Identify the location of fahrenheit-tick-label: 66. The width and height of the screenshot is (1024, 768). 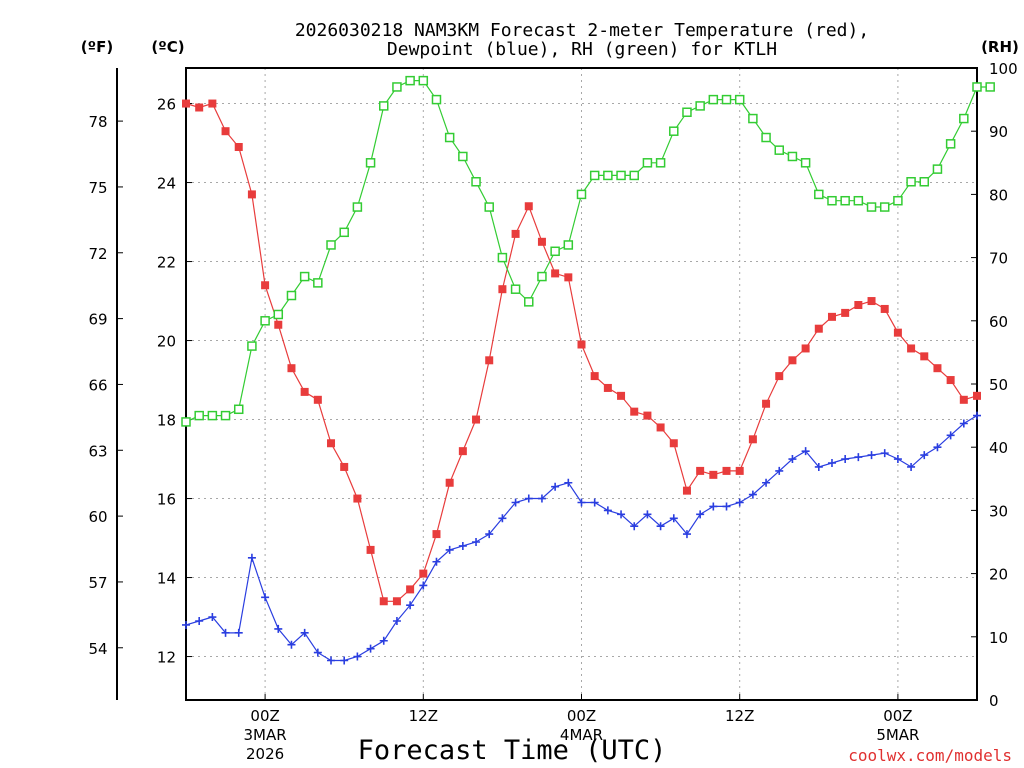
(97, 385).